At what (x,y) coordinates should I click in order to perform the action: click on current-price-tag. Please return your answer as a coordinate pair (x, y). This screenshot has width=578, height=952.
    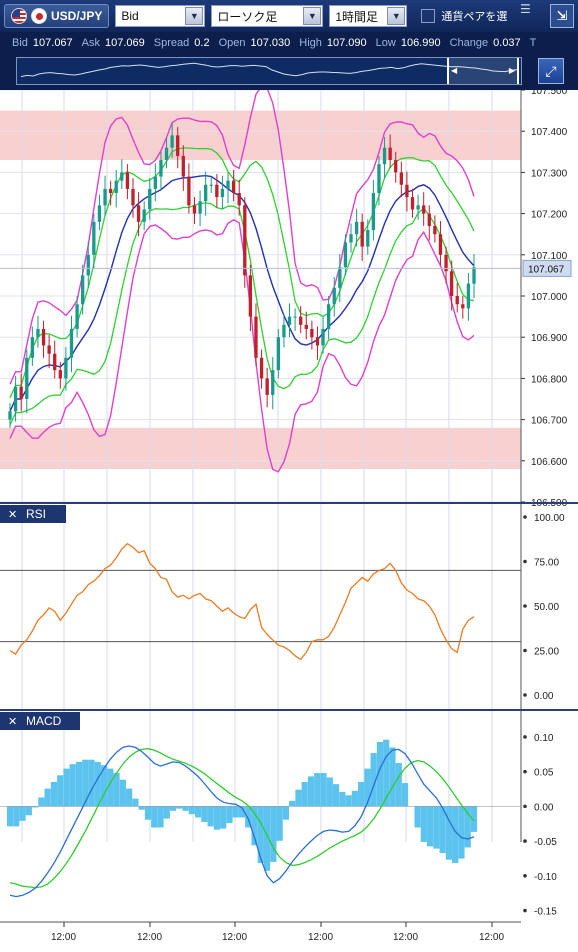
    Looking at the image, I should click on (547, 268).